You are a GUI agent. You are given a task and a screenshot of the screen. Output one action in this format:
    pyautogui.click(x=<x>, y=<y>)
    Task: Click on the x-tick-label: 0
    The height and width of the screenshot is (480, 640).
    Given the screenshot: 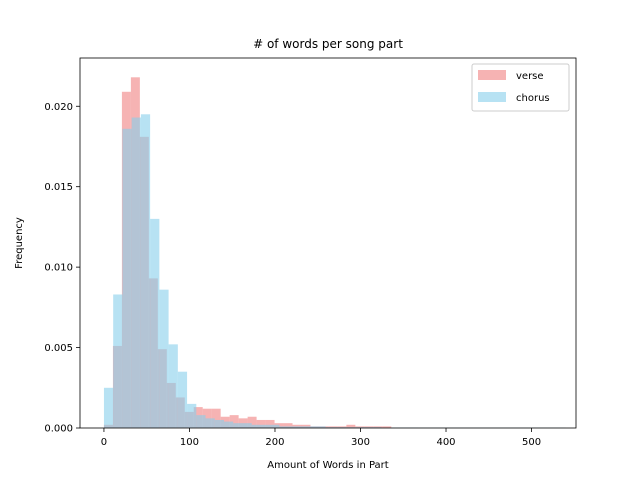 What is the action you would take?
    pyautogui.click(x=104, y=442)
    